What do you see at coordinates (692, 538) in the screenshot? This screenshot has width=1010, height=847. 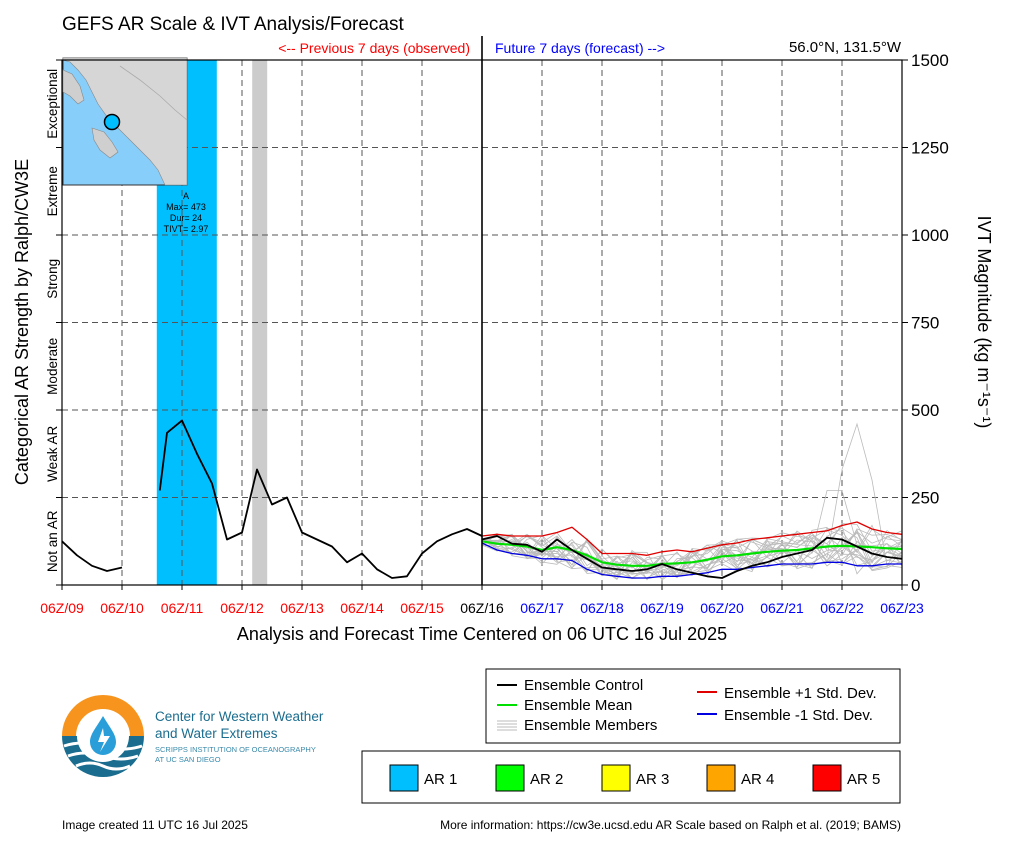 I see `plus-std-line` at bounding box center [692, 538].